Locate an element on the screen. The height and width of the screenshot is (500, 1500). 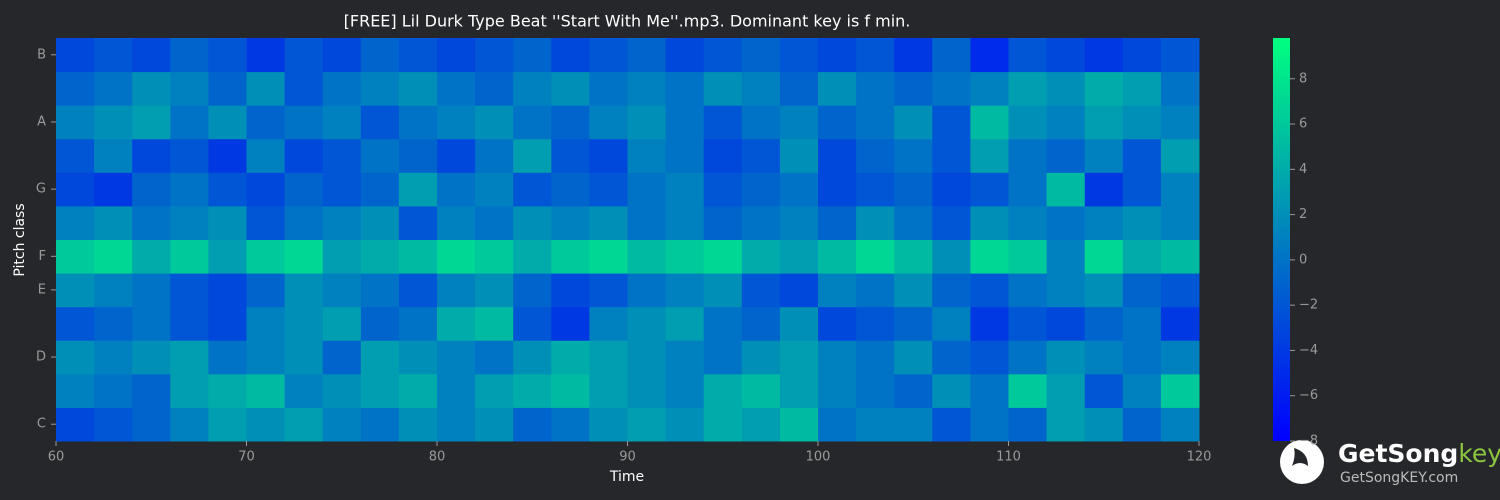
colorbar-tick-label: 8 is located at coordinates (1303, 78).